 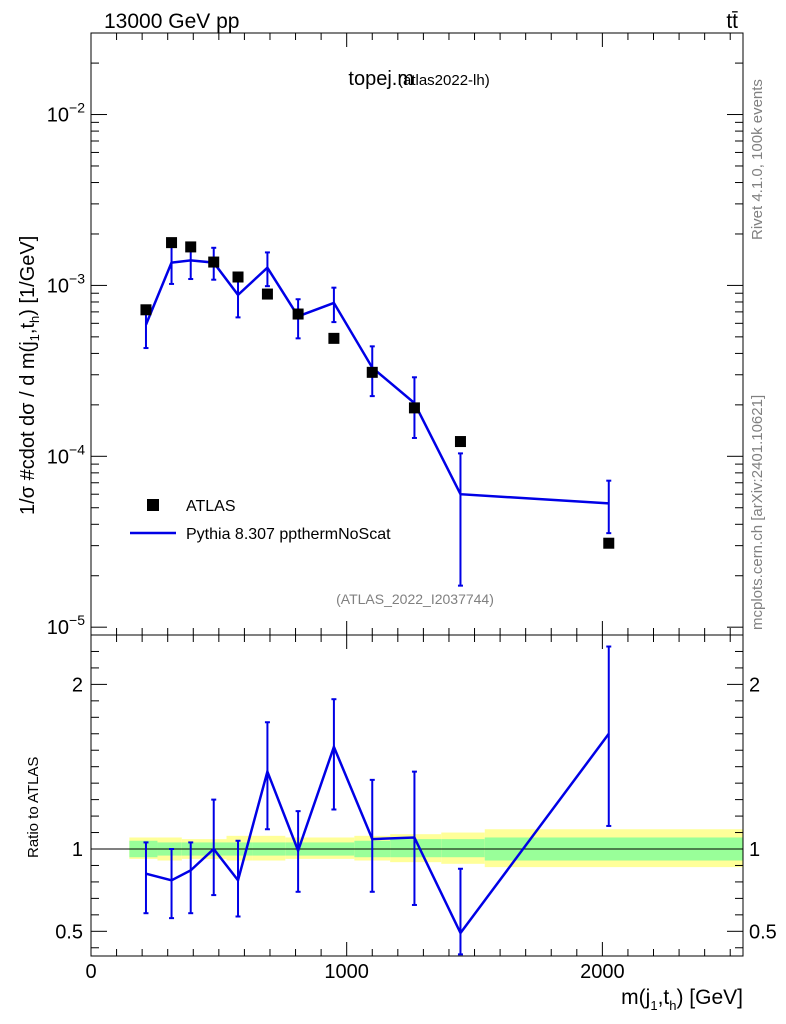 I want to click on process-label: tt̄, so click(x=732, y=21).